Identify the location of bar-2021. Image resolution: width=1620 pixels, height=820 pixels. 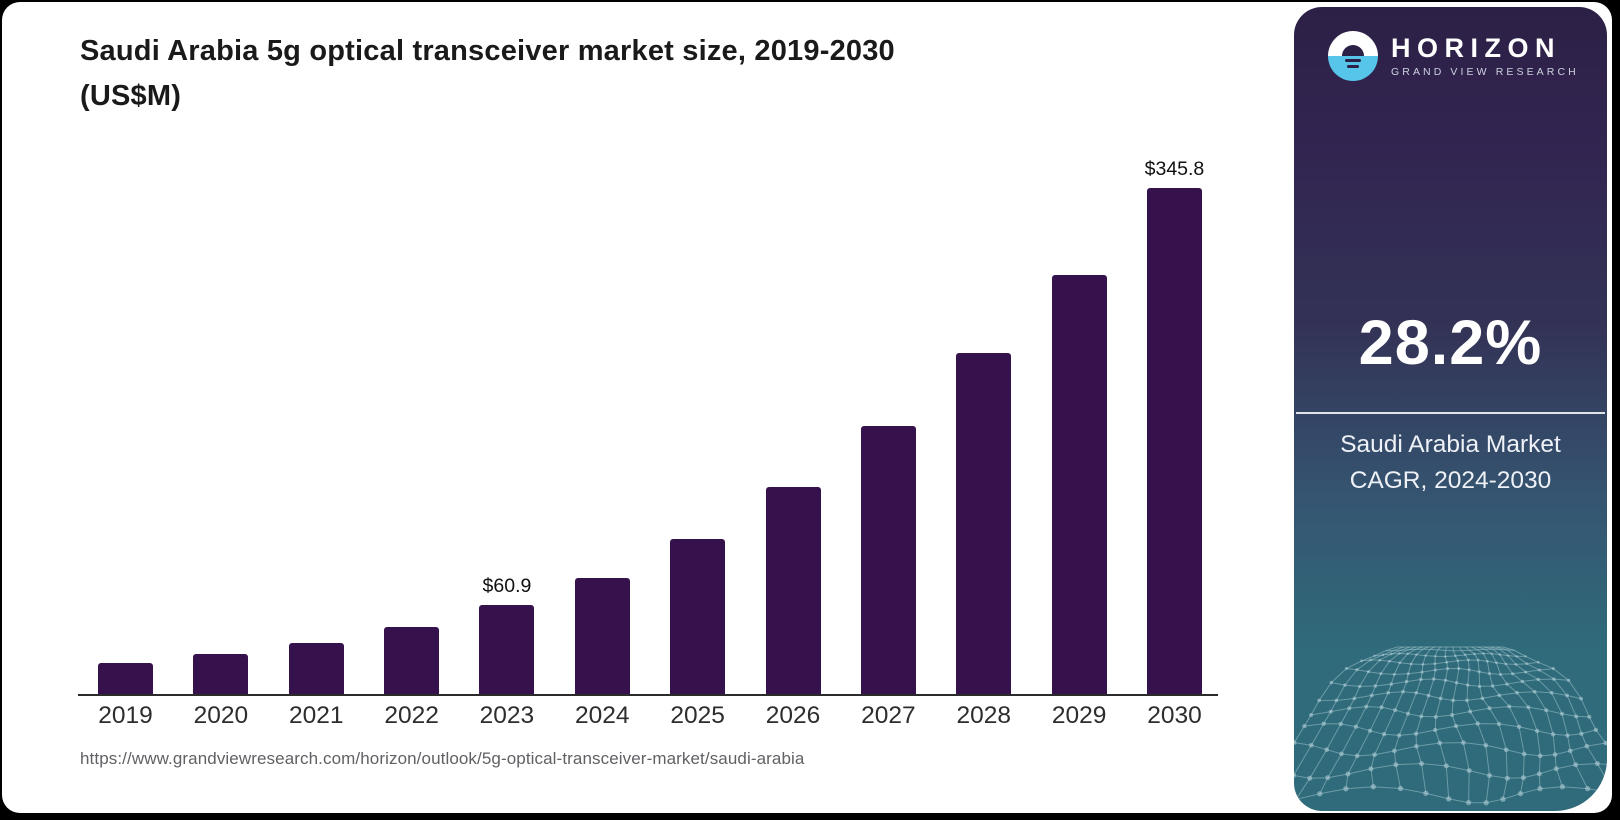
(316, 668).